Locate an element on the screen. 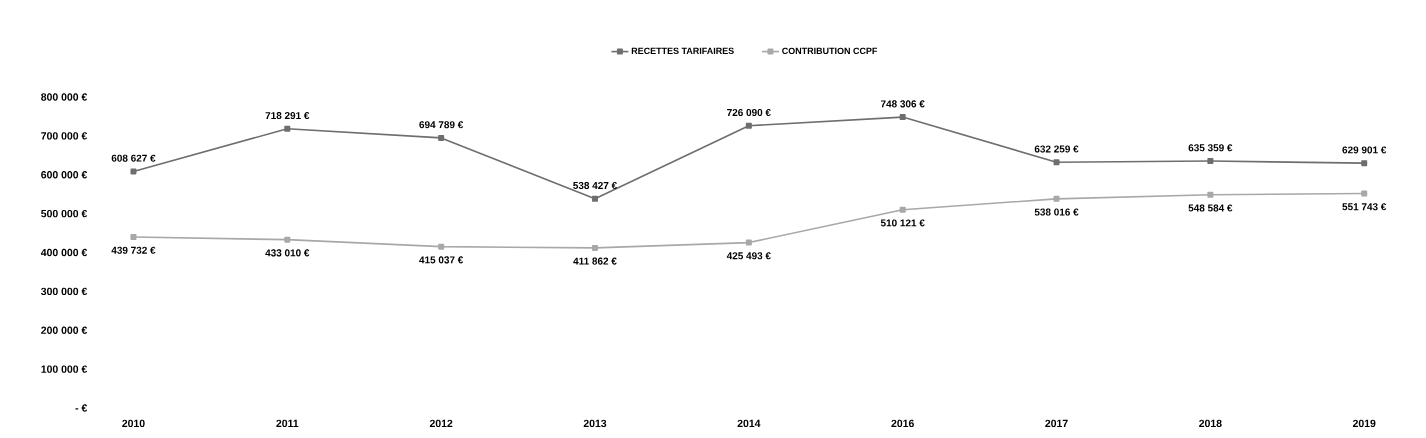 This screenshot has width=1426, height=438. data-label: 718 291 € is located at coordinates (287, 116).